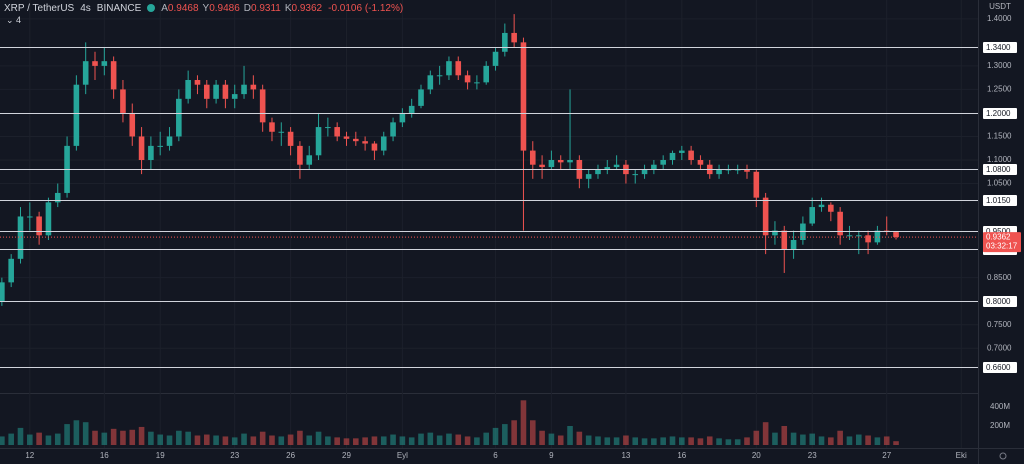 The image size is (1024, 464). I want to click on interval: 4s, so click(85, 8).